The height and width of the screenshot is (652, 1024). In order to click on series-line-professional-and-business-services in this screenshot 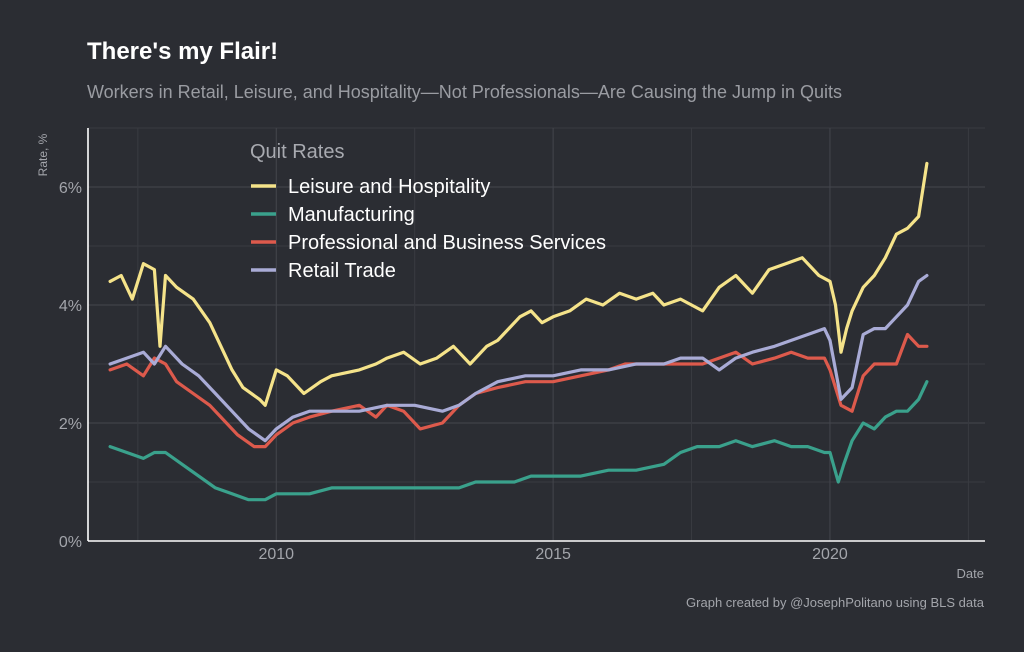, I will do `click(518, 390)`.